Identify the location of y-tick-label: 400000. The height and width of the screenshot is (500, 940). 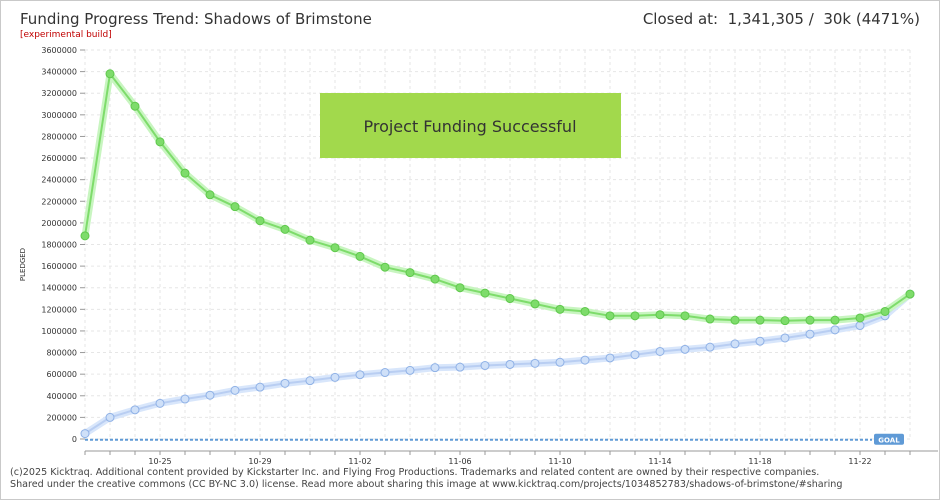
(61, 396).